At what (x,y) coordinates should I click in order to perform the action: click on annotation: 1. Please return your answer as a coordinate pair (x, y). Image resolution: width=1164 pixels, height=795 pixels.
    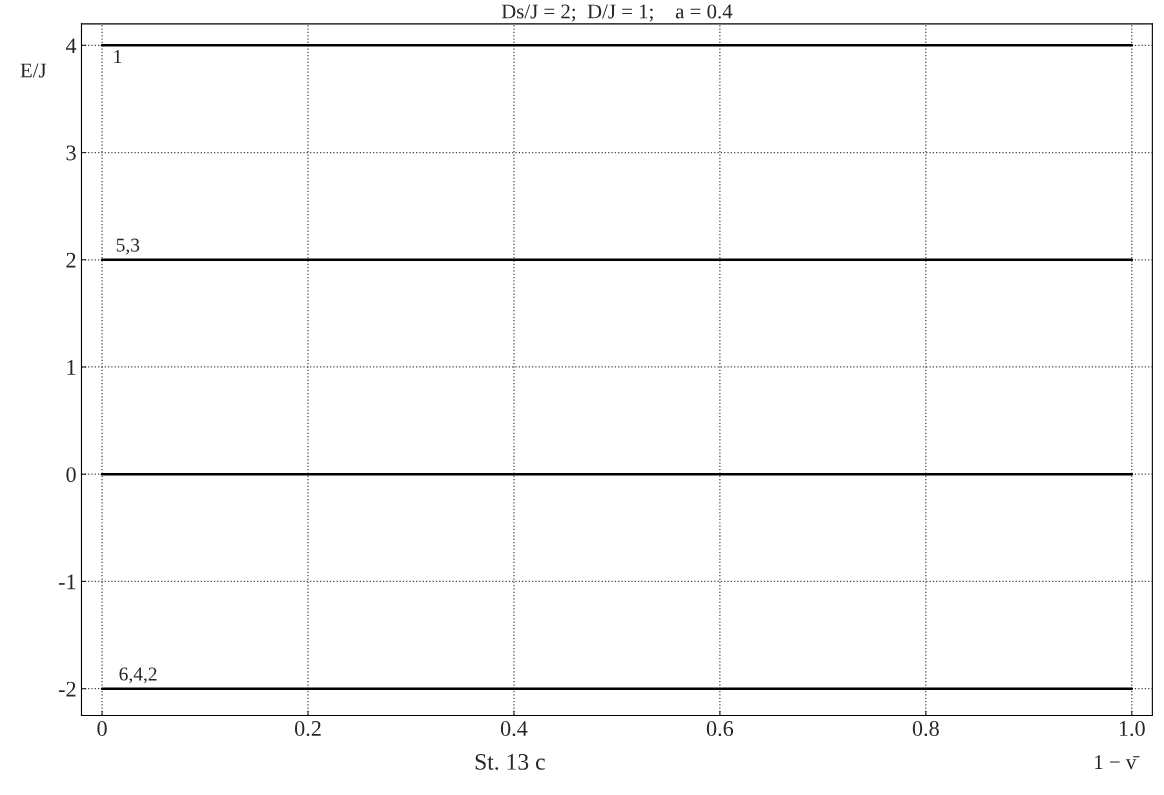
    Looking at the image, I should click on (118, 56).